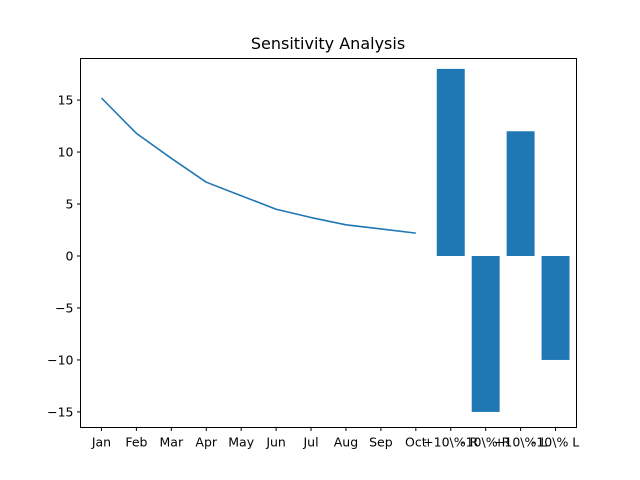 The image size is (640, 480). I want to click on x-tick-label-9: Oct, so click(416, 442).